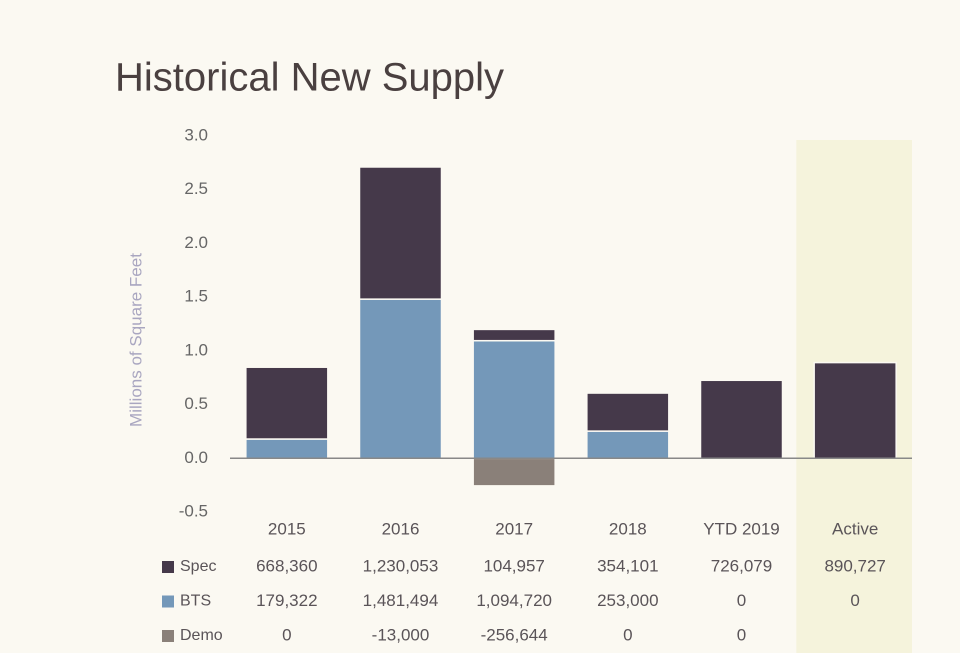 This screenshot has height=653, width=960. Describe the element at coordinates (514, 528) in the screenshot. I see `x-tick-label: 2017` at that location.